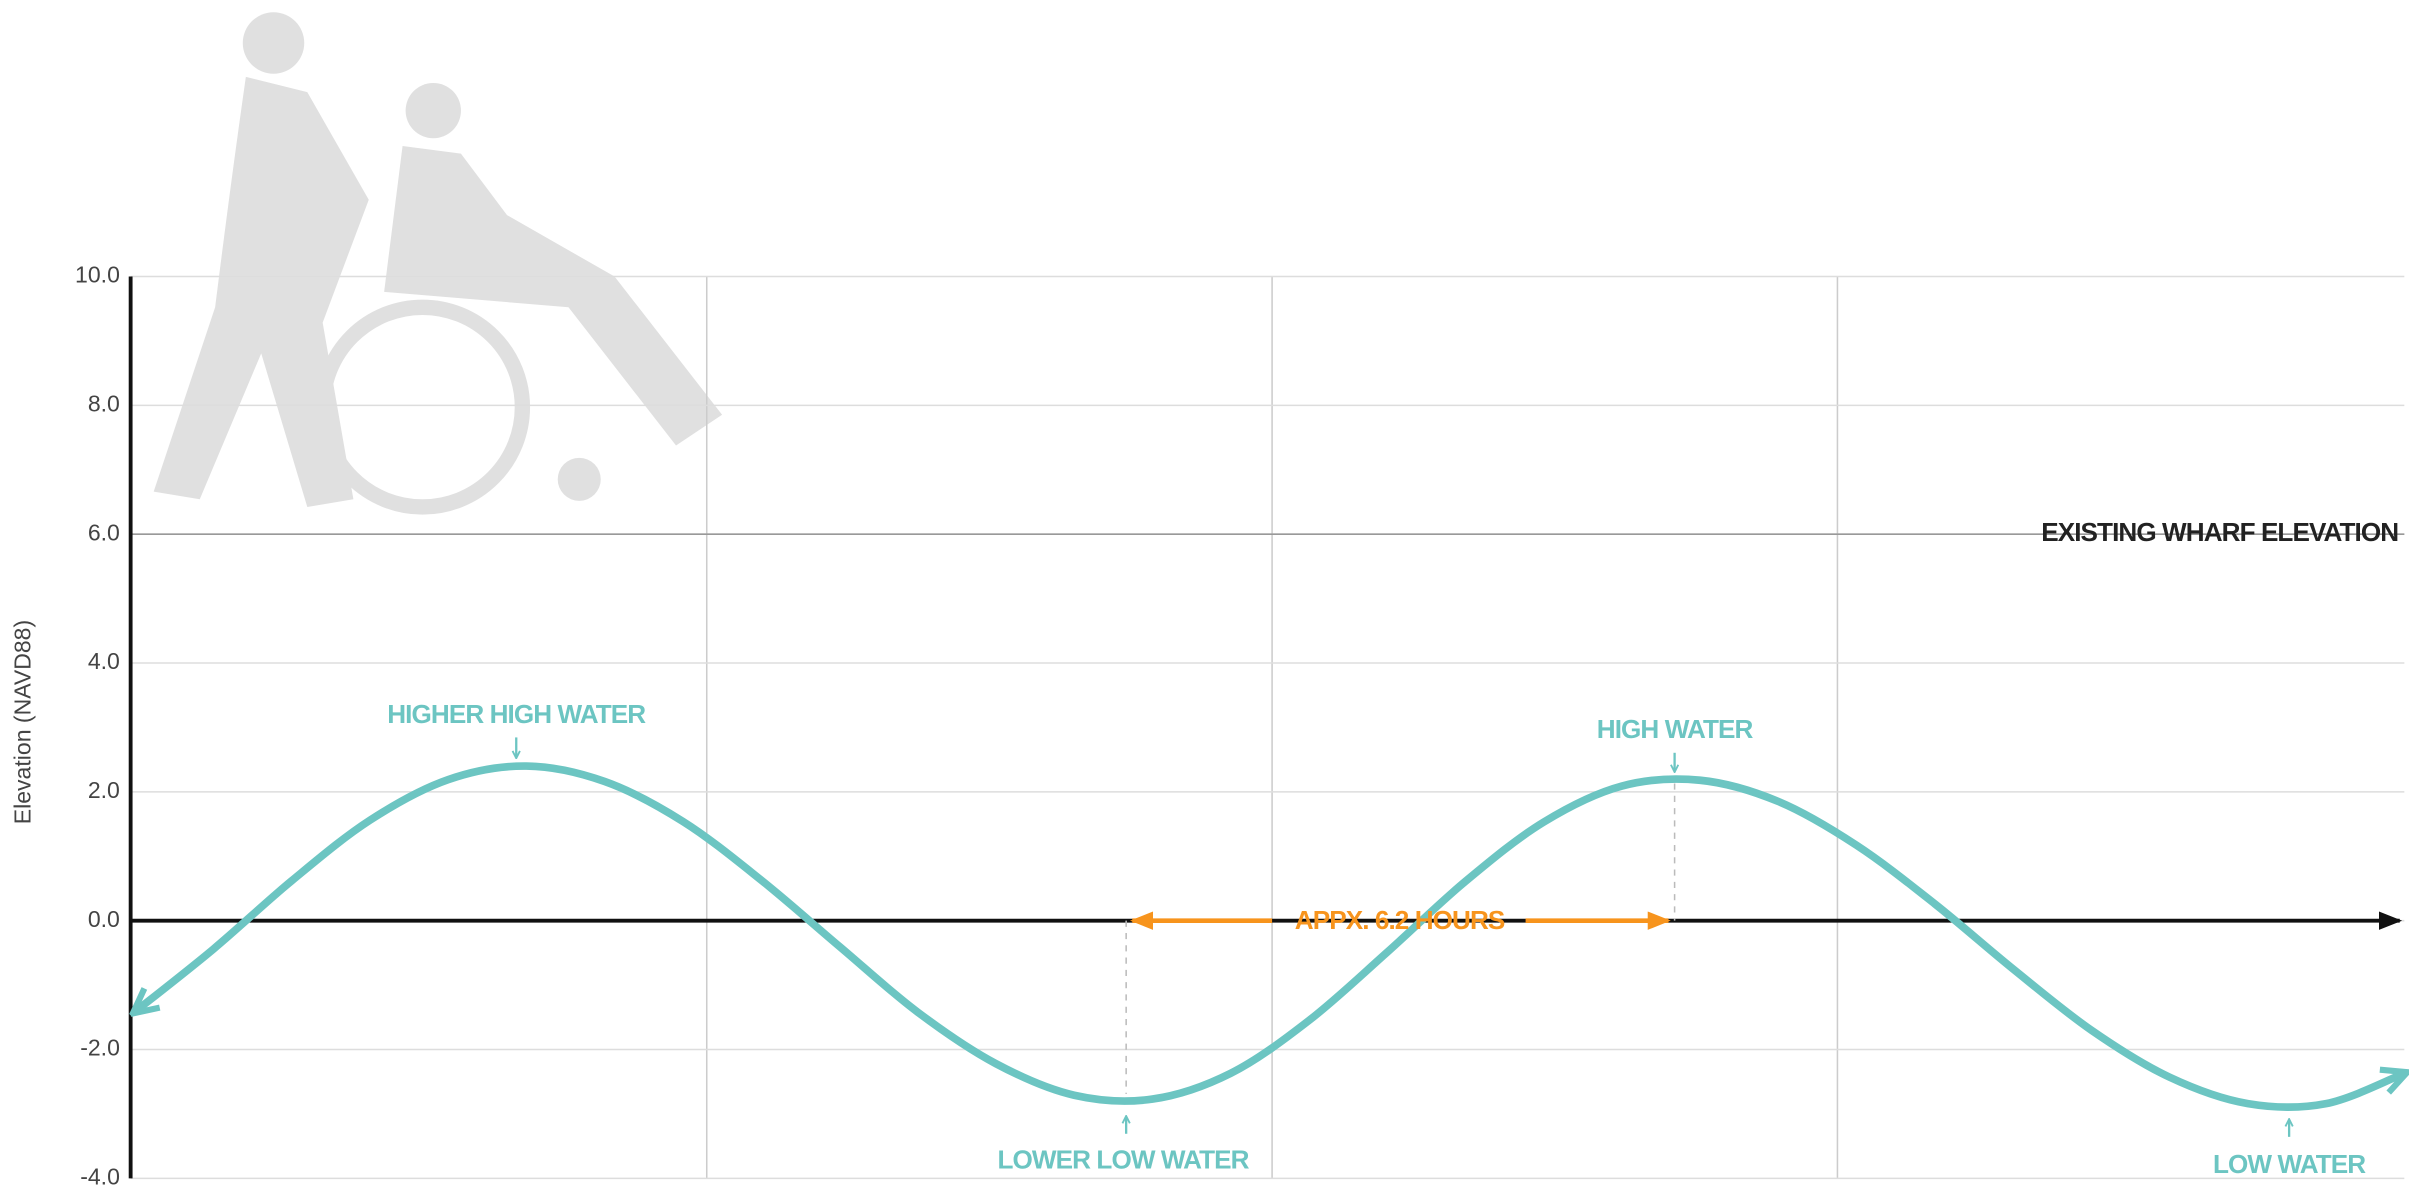  Describe the element at coordinates (1675, 729) in the screenshot. I see `annotation: HIGH WATER` at that location.